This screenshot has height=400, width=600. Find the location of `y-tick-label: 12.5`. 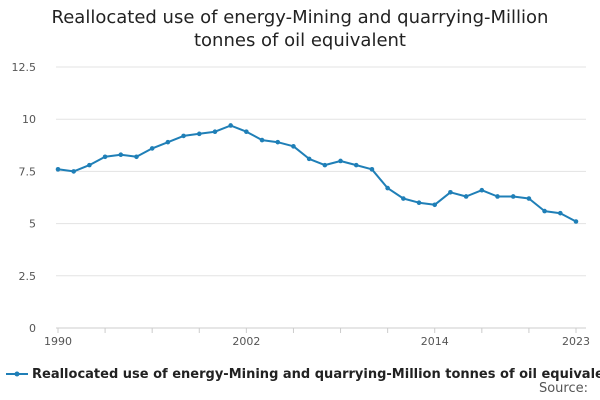

y-tick-label: 12.5 is located at coordinates (24, 67).